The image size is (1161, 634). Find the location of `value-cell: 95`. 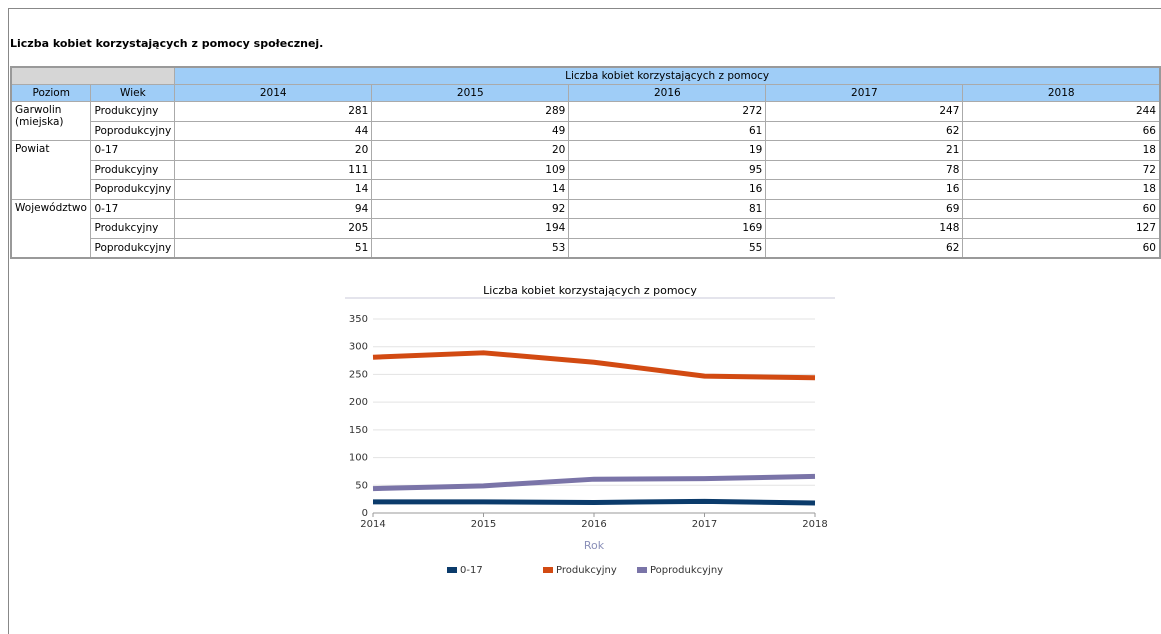

value-cell: 95 is located at coordinates (667, 169).